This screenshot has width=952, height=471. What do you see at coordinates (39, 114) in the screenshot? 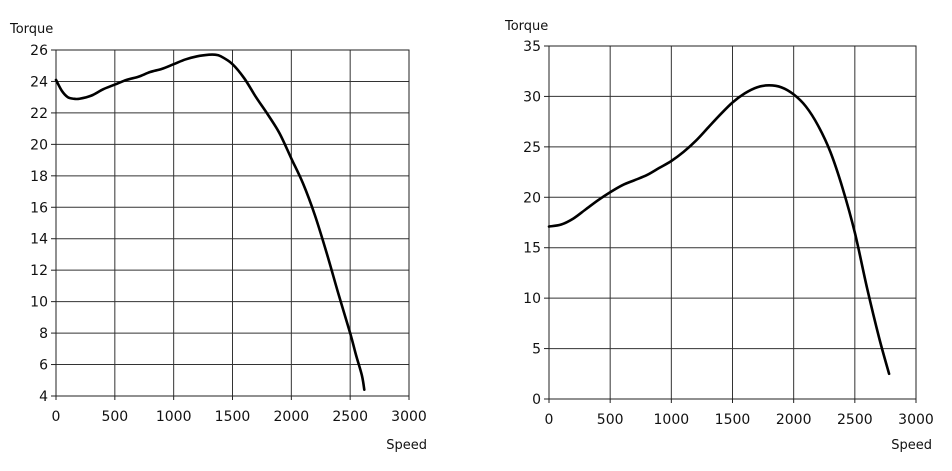
I see `y-tick-label: 22` at bounding box center [39, 114].